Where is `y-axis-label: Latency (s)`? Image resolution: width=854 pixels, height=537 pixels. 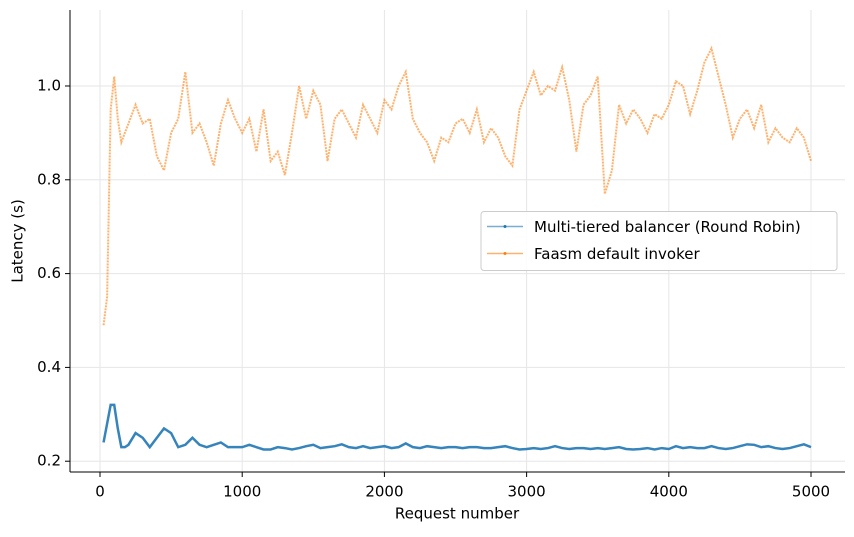
y-axis-label: Latency (s) is located at coordinates (18, 241).